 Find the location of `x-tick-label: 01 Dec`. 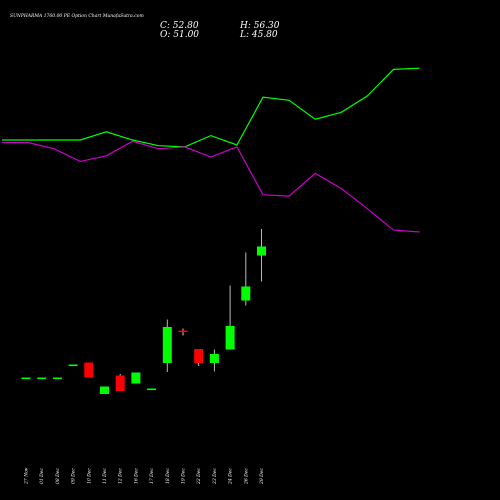

x-tick-label: 01 Dec is located at coordinates (42, 476).